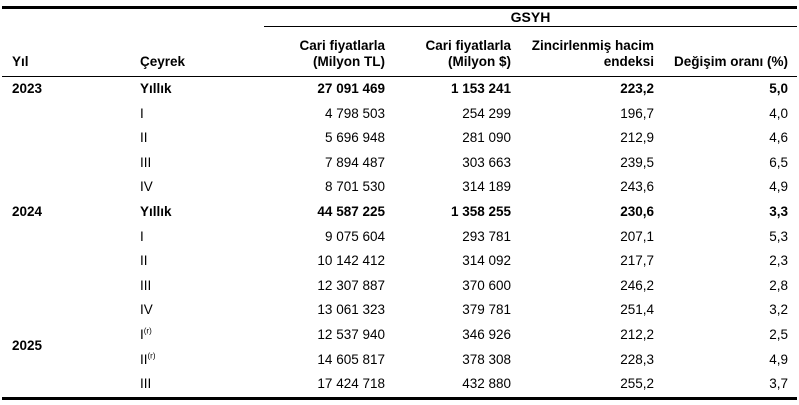  I want to click on value-cell: 5 696 948, so click(354, 138).